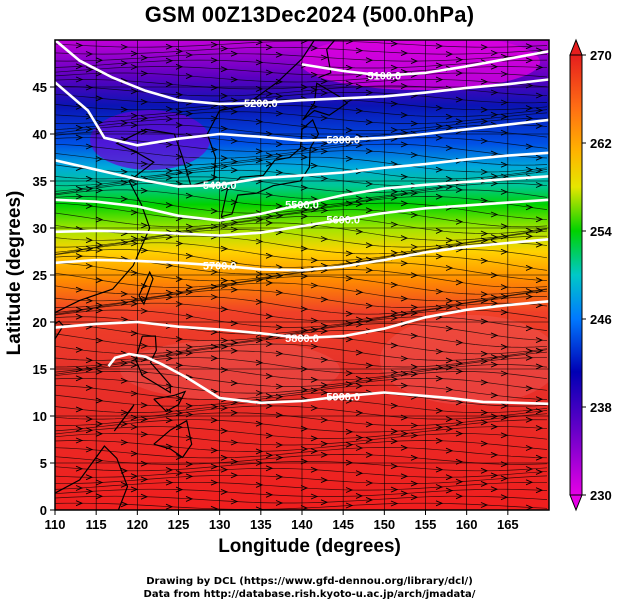 This screenshot has height=605, width=619. What do you see at coordinates (92, 477) in the screenshot?
I see `coastline-borneo` at bounding box center [92, 477].